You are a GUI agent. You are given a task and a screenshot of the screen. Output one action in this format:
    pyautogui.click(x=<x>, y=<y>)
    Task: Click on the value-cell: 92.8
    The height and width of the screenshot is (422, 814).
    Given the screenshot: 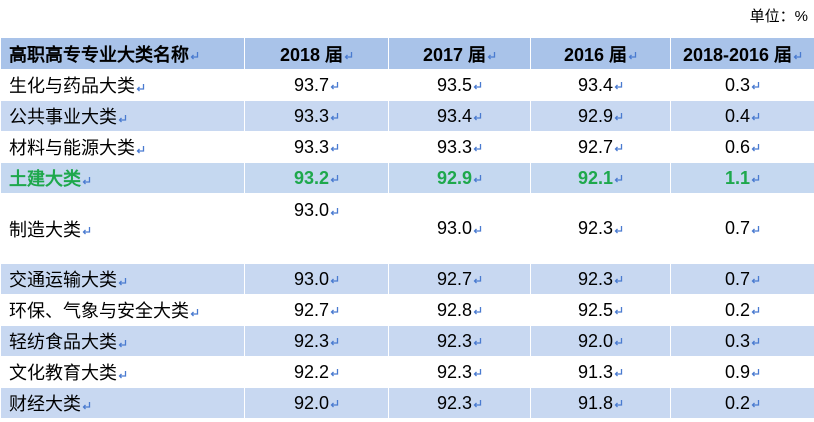 What is the action you would take?
    pyautogui.click(x=459, y=310)
    